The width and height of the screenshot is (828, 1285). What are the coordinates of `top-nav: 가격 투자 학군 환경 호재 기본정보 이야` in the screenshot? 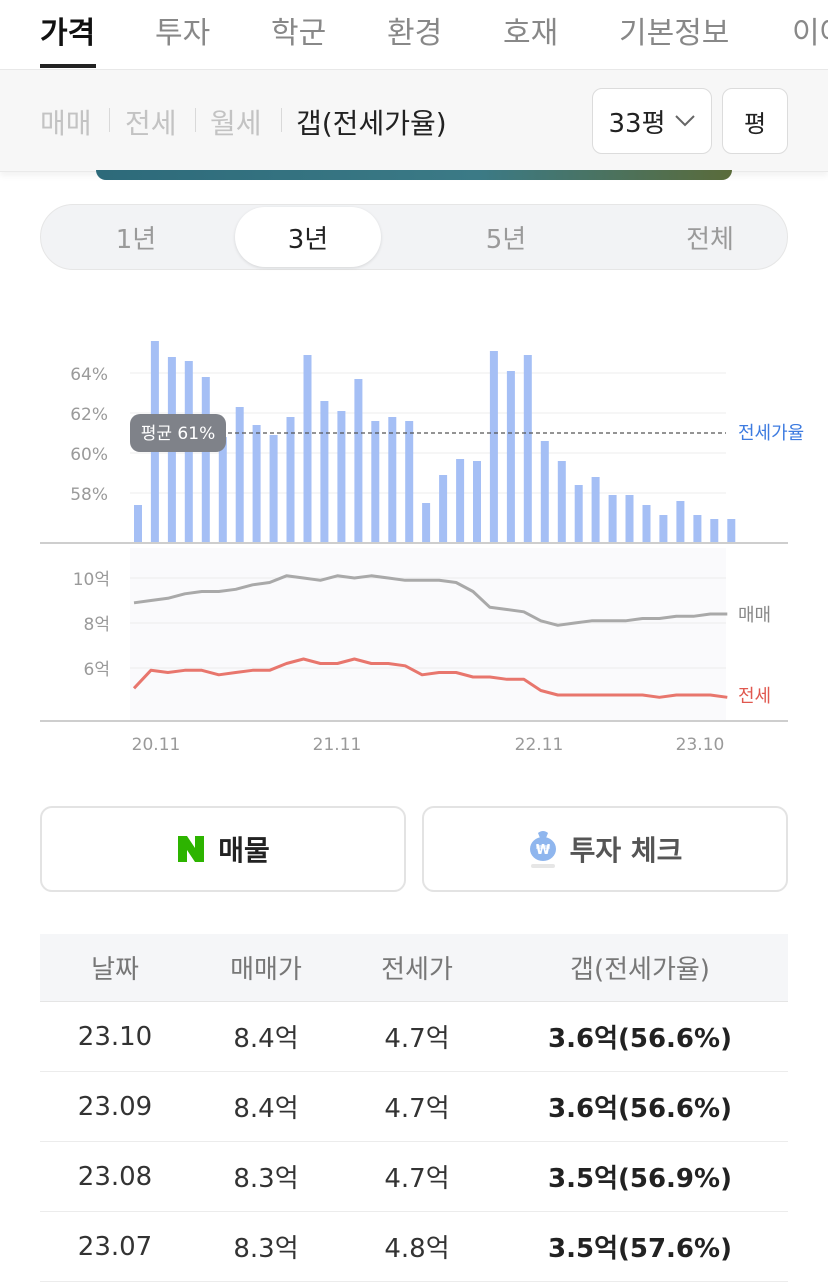 It's located at (414, 35).